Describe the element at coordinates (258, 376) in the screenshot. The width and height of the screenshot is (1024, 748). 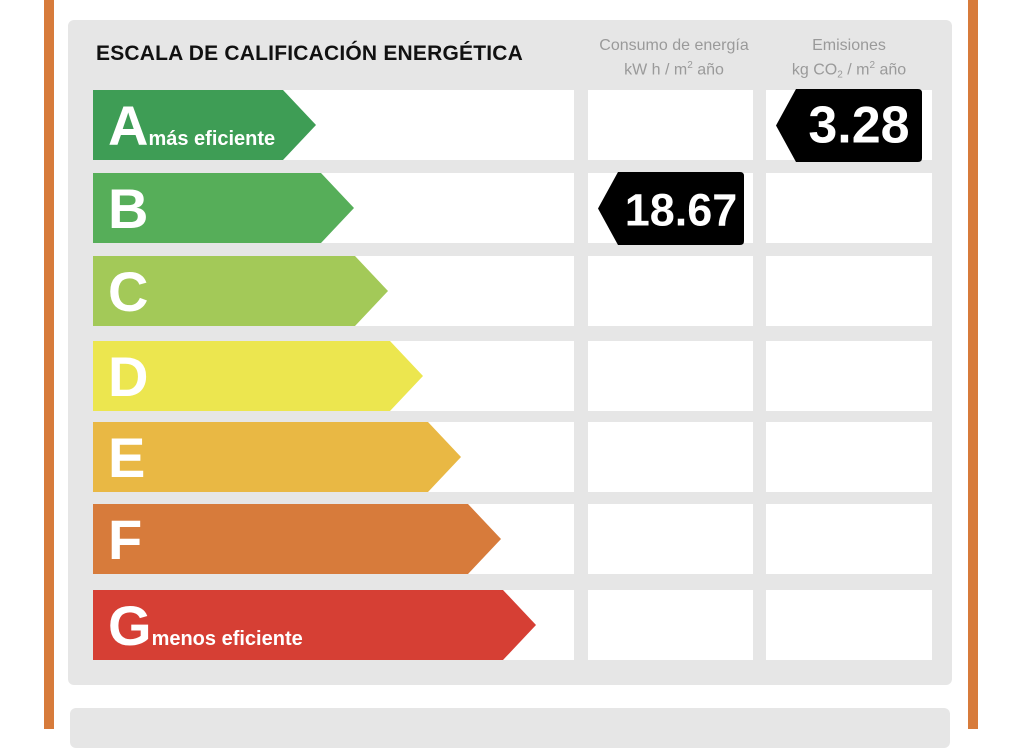
I see `grade-bar-d` at that location.